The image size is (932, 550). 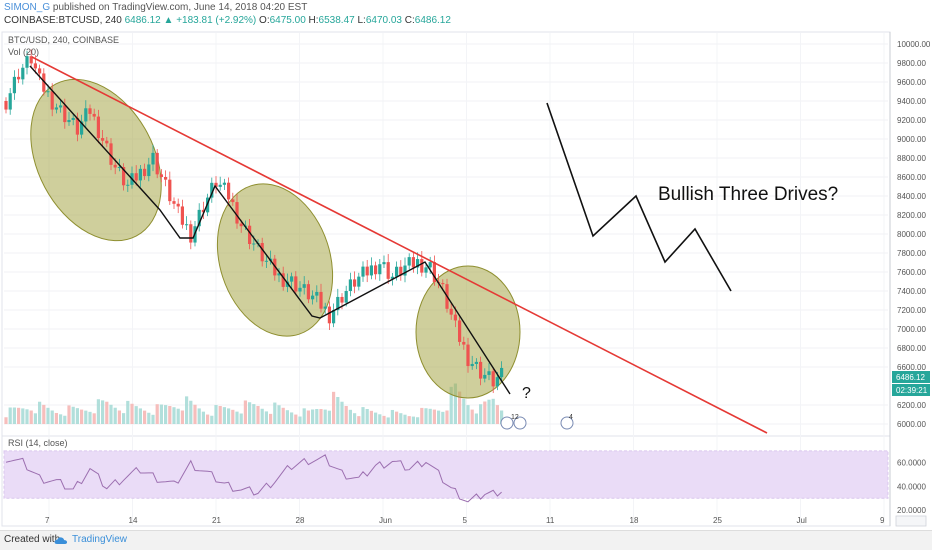 What do you see at coordinates (313, 20) in the screenshot?
I see `high-label: H:` at bounding box center [313, 20].